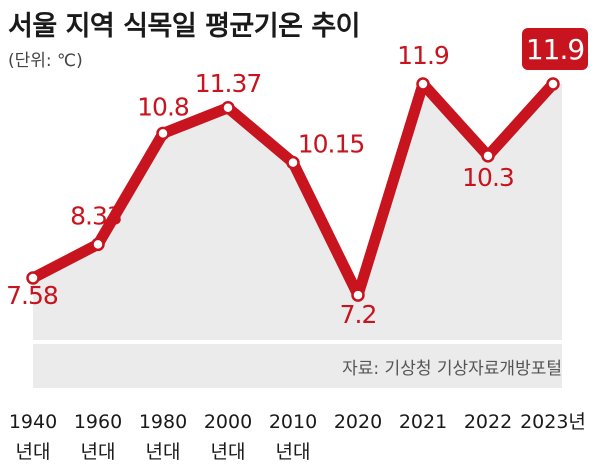 This screenshot has height=472, width=600. What do you see at coordinates (452, 369) in the screenshot?
I see `source-note: 자료: 기상청 기상자료개방포털` at bounding box center [452, 369].